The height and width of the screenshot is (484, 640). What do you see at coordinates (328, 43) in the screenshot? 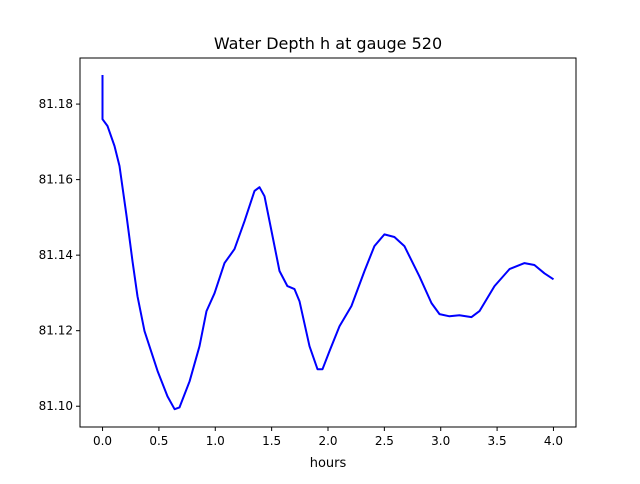
I see `chart-title: Water Depth h at gauge 520` at bounding box center [328, 43].